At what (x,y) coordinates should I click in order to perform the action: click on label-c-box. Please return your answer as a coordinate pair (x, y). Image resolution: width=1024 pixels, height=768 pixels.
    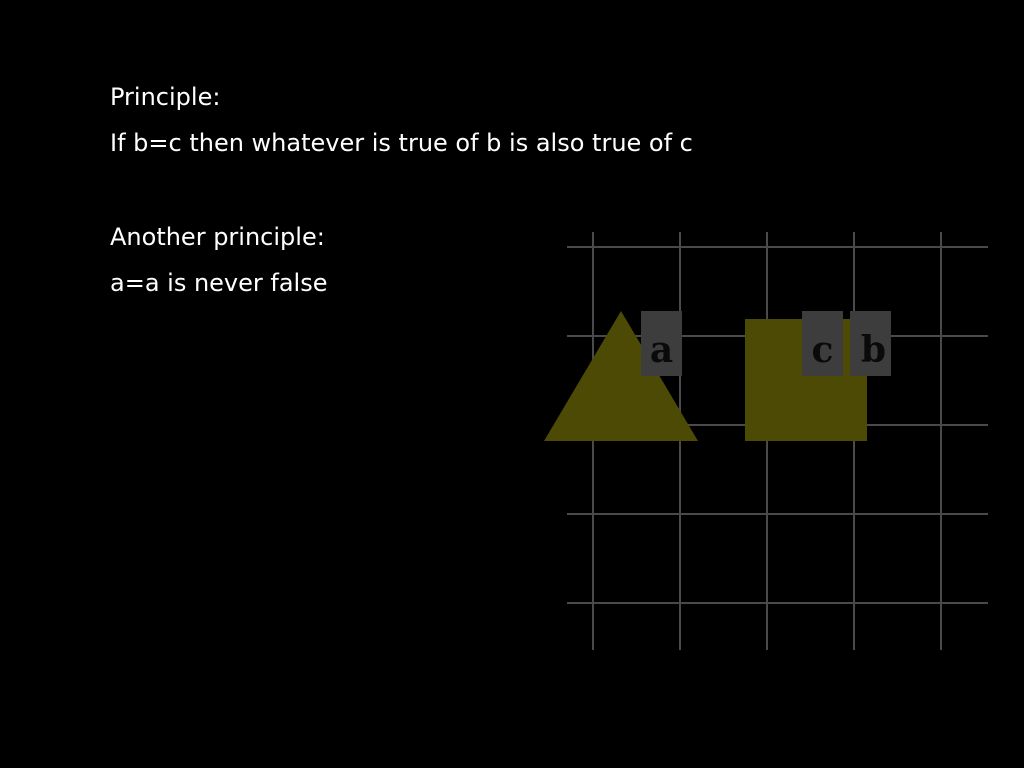
    Looking at the image, I should click on (822, 343).